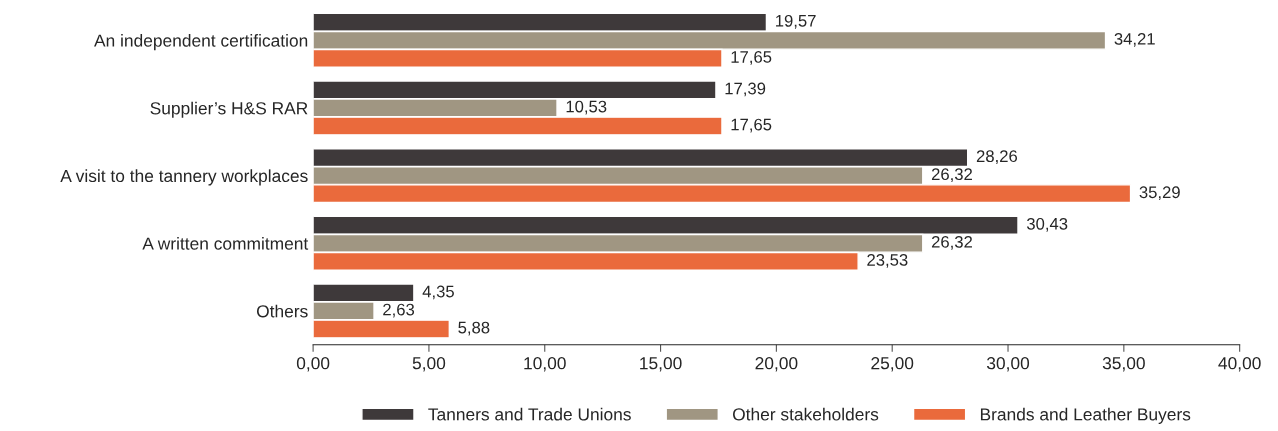  Describe the element at coordinates (1008, 364) in the screenshot. I see `x-tick-label: 30,00` at that location.